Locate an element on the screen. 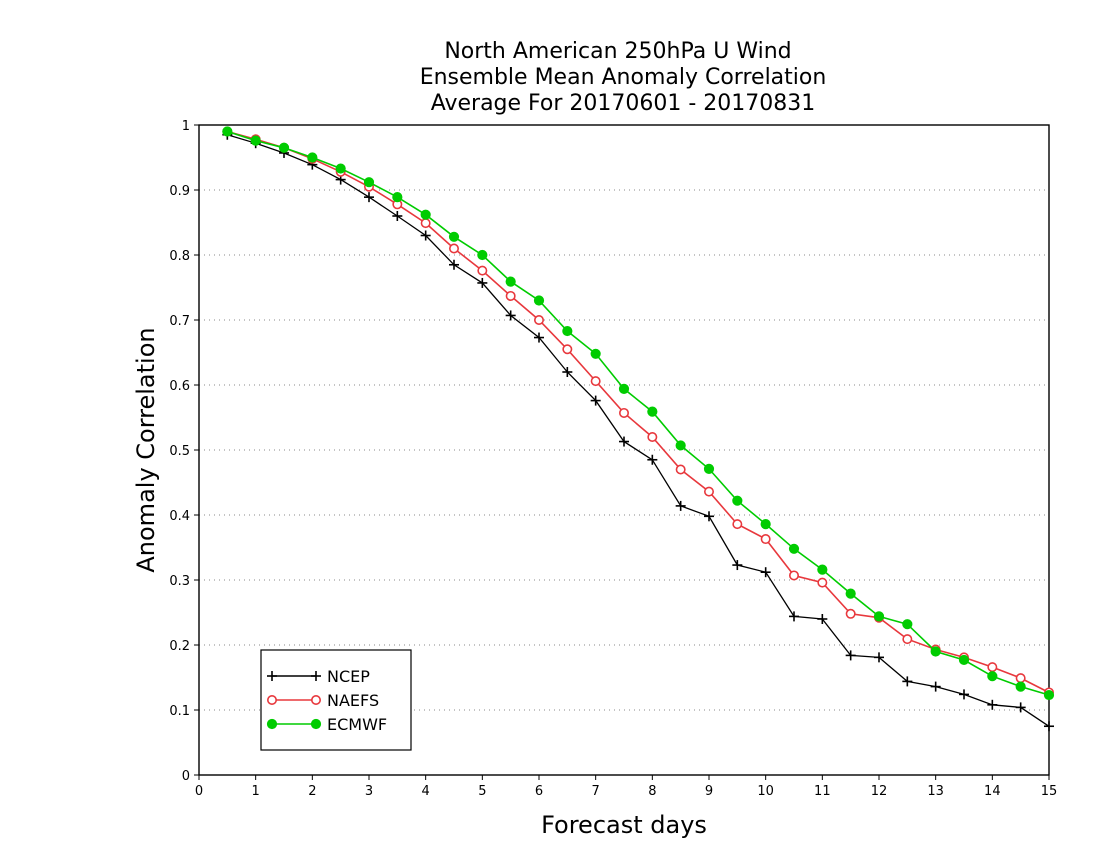 This screenshot has width=1100, height=850. y-tick-label: 0.1 is located at coordinates (179, 711).